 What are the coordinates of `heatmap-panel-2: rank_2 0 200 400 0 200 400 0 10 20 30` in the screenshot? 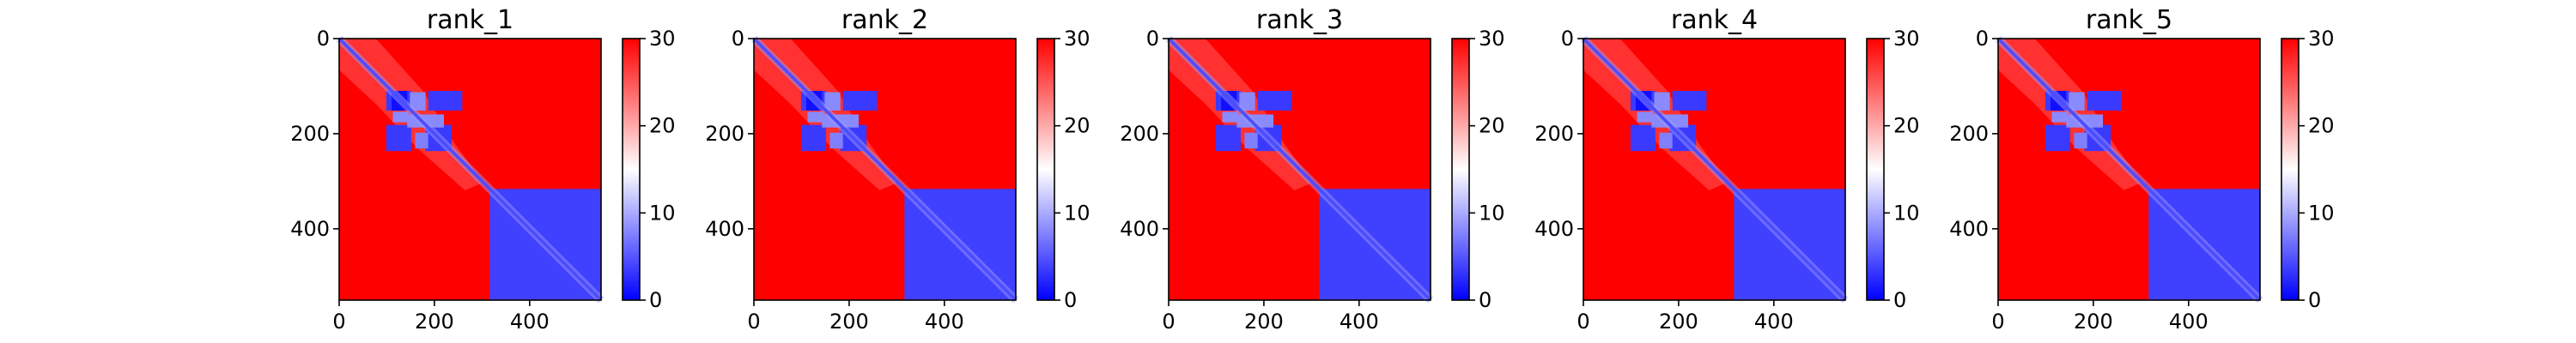 It's located at (897, 169).